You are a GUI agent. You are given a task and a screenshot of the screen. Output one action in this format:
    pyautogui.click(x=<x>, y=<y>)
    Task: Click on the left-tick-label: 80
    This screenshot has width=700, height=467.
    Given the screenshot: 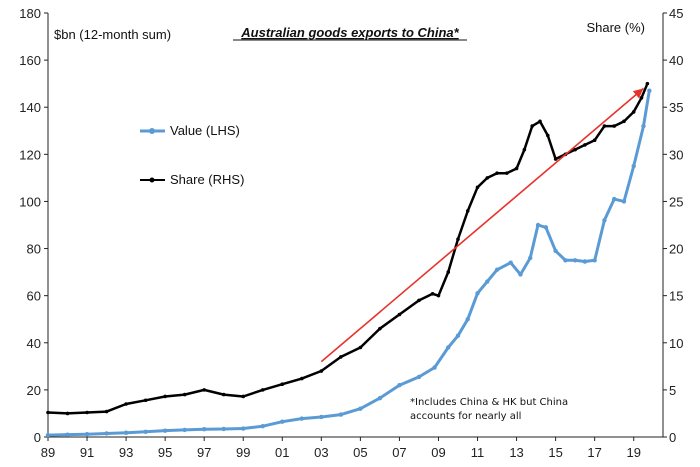 What is the action you would take?
    pyautogui.click(x=34, y=249)
    